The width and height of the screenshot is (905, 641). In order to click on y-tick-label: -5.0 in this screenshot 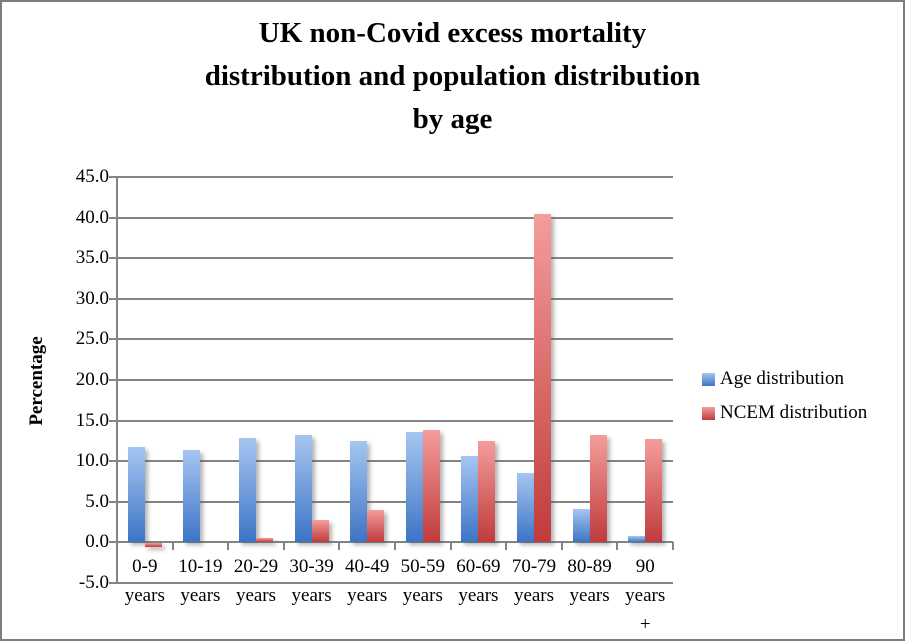, I will do `click(93, 582)`.